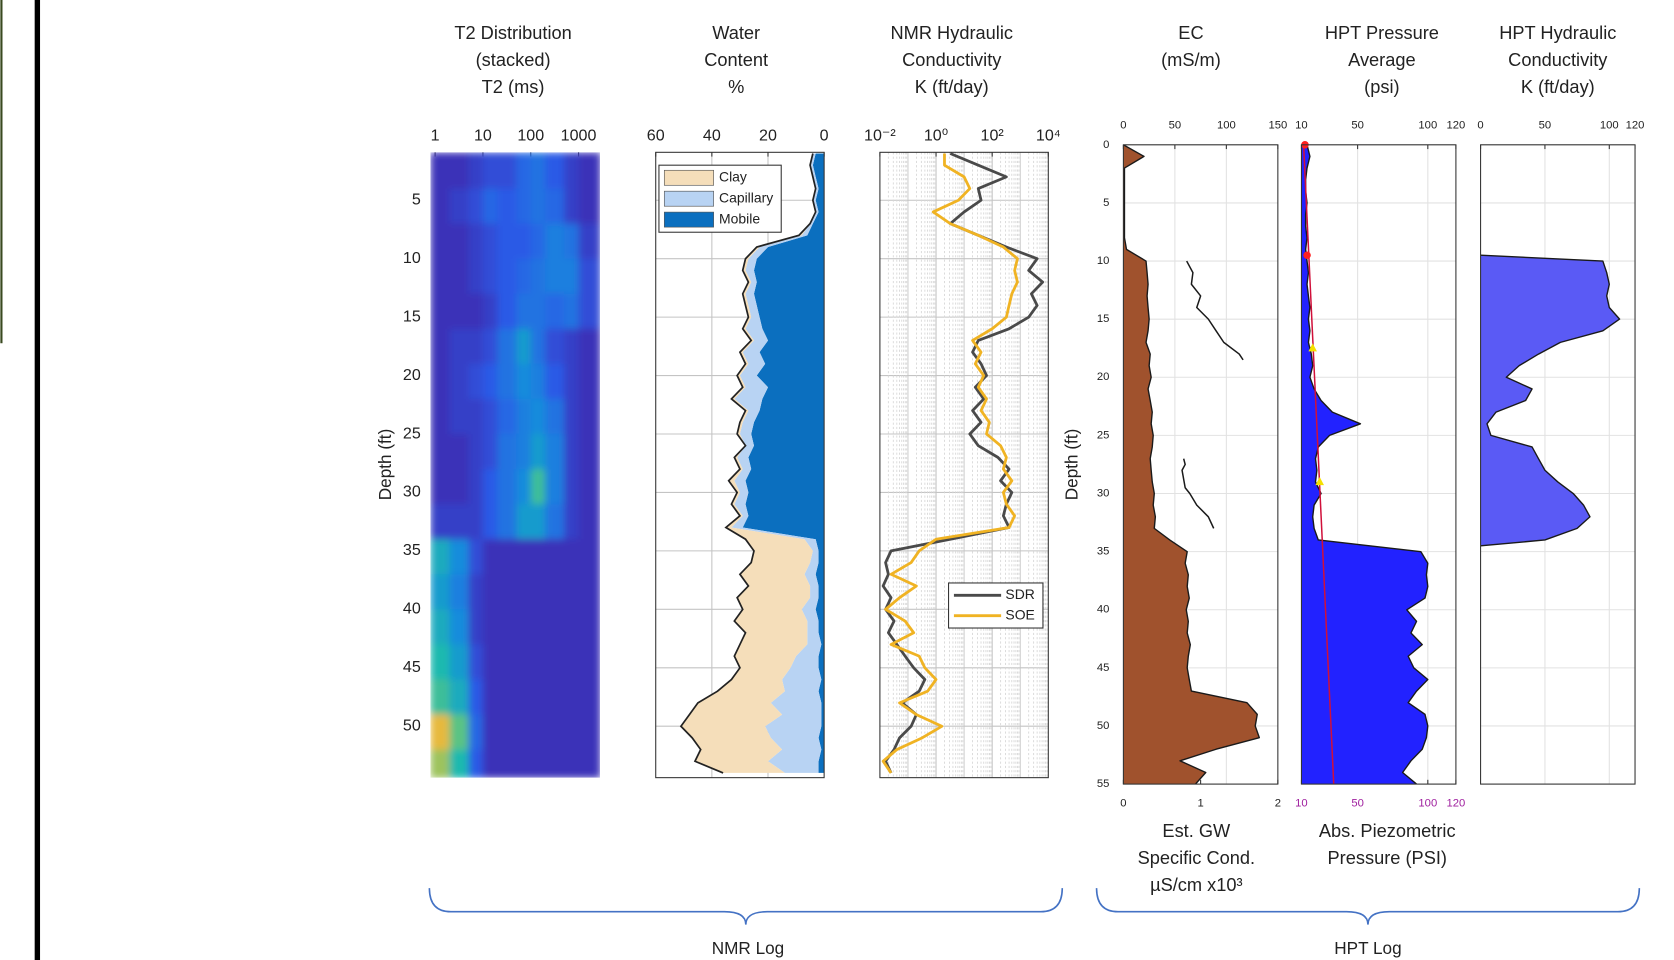  Describe the element at coordinates (1048, 135) in the screenshot. I see `x-tick-label: 10⁴` at that location.